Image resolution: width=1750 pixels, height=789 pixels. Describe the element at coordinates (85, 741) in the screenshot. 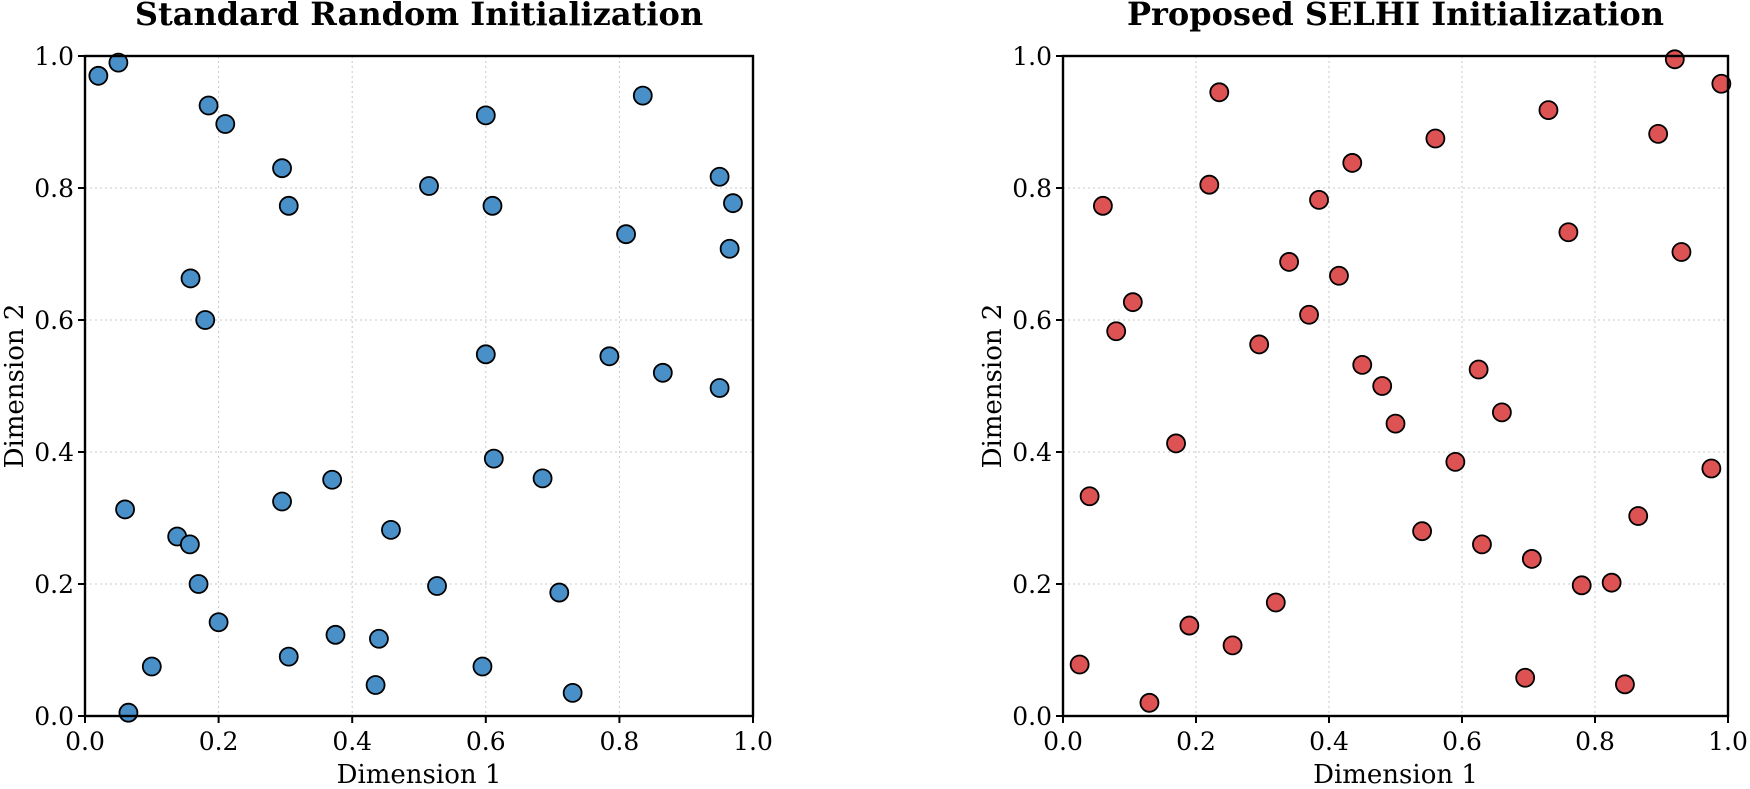

I see `left-x-tick-label: 0.0` at that location.